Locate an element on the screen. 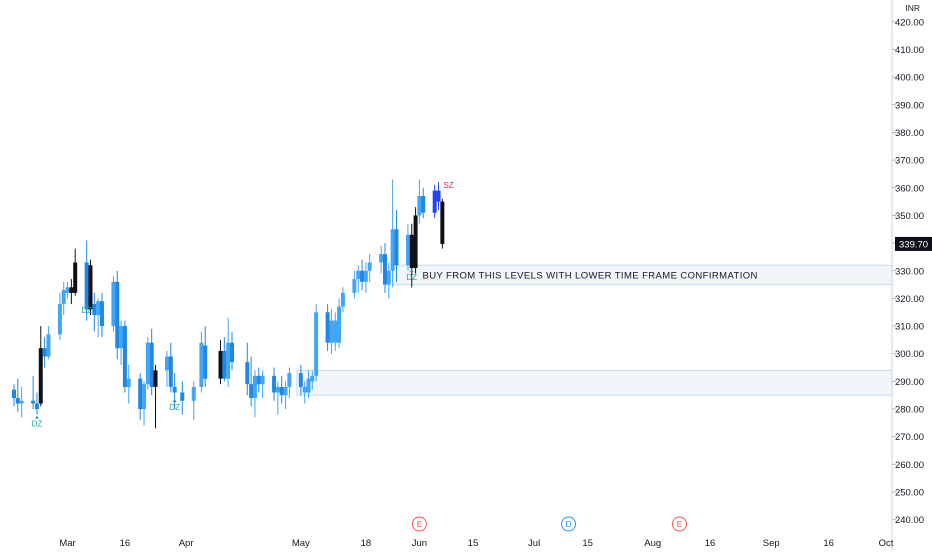  time-tick-label: May is located at coordinates (301, 543).